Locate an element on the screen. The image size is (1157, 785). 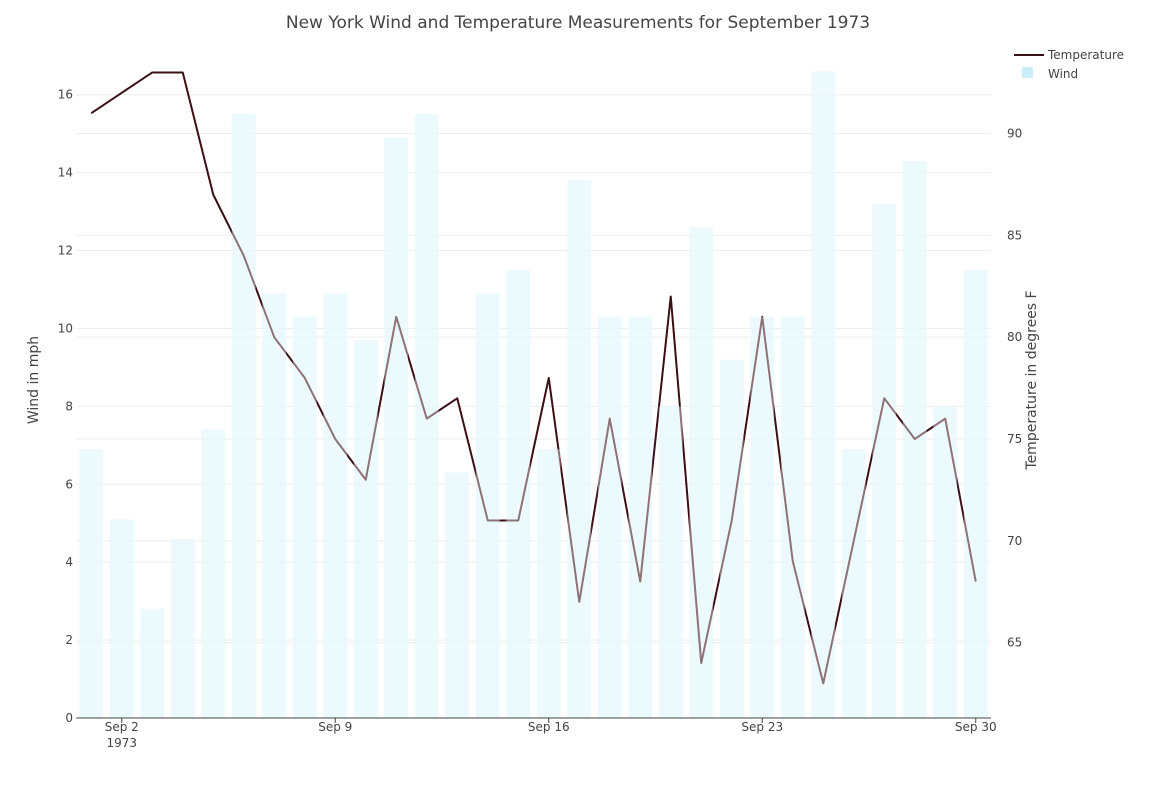
y-axis-ticks: 0 2 4 6 8 10 12 14 16 is located at coordinates (65, 406).